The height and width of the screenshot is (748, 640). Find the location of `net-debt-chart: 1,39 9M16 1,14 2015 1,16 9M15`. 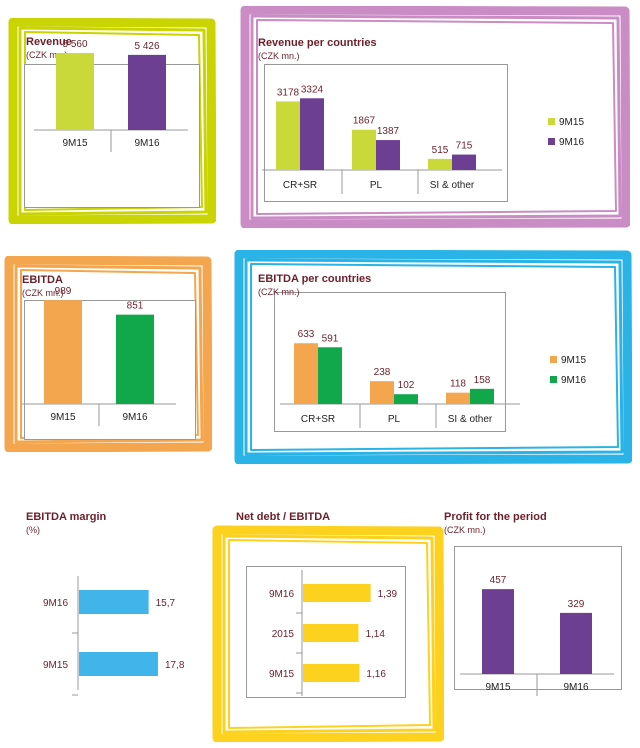

net-debt-chart: 1,39 9M16 1,14 2015 1,16 9M15 is located at coordinates (333, 633).